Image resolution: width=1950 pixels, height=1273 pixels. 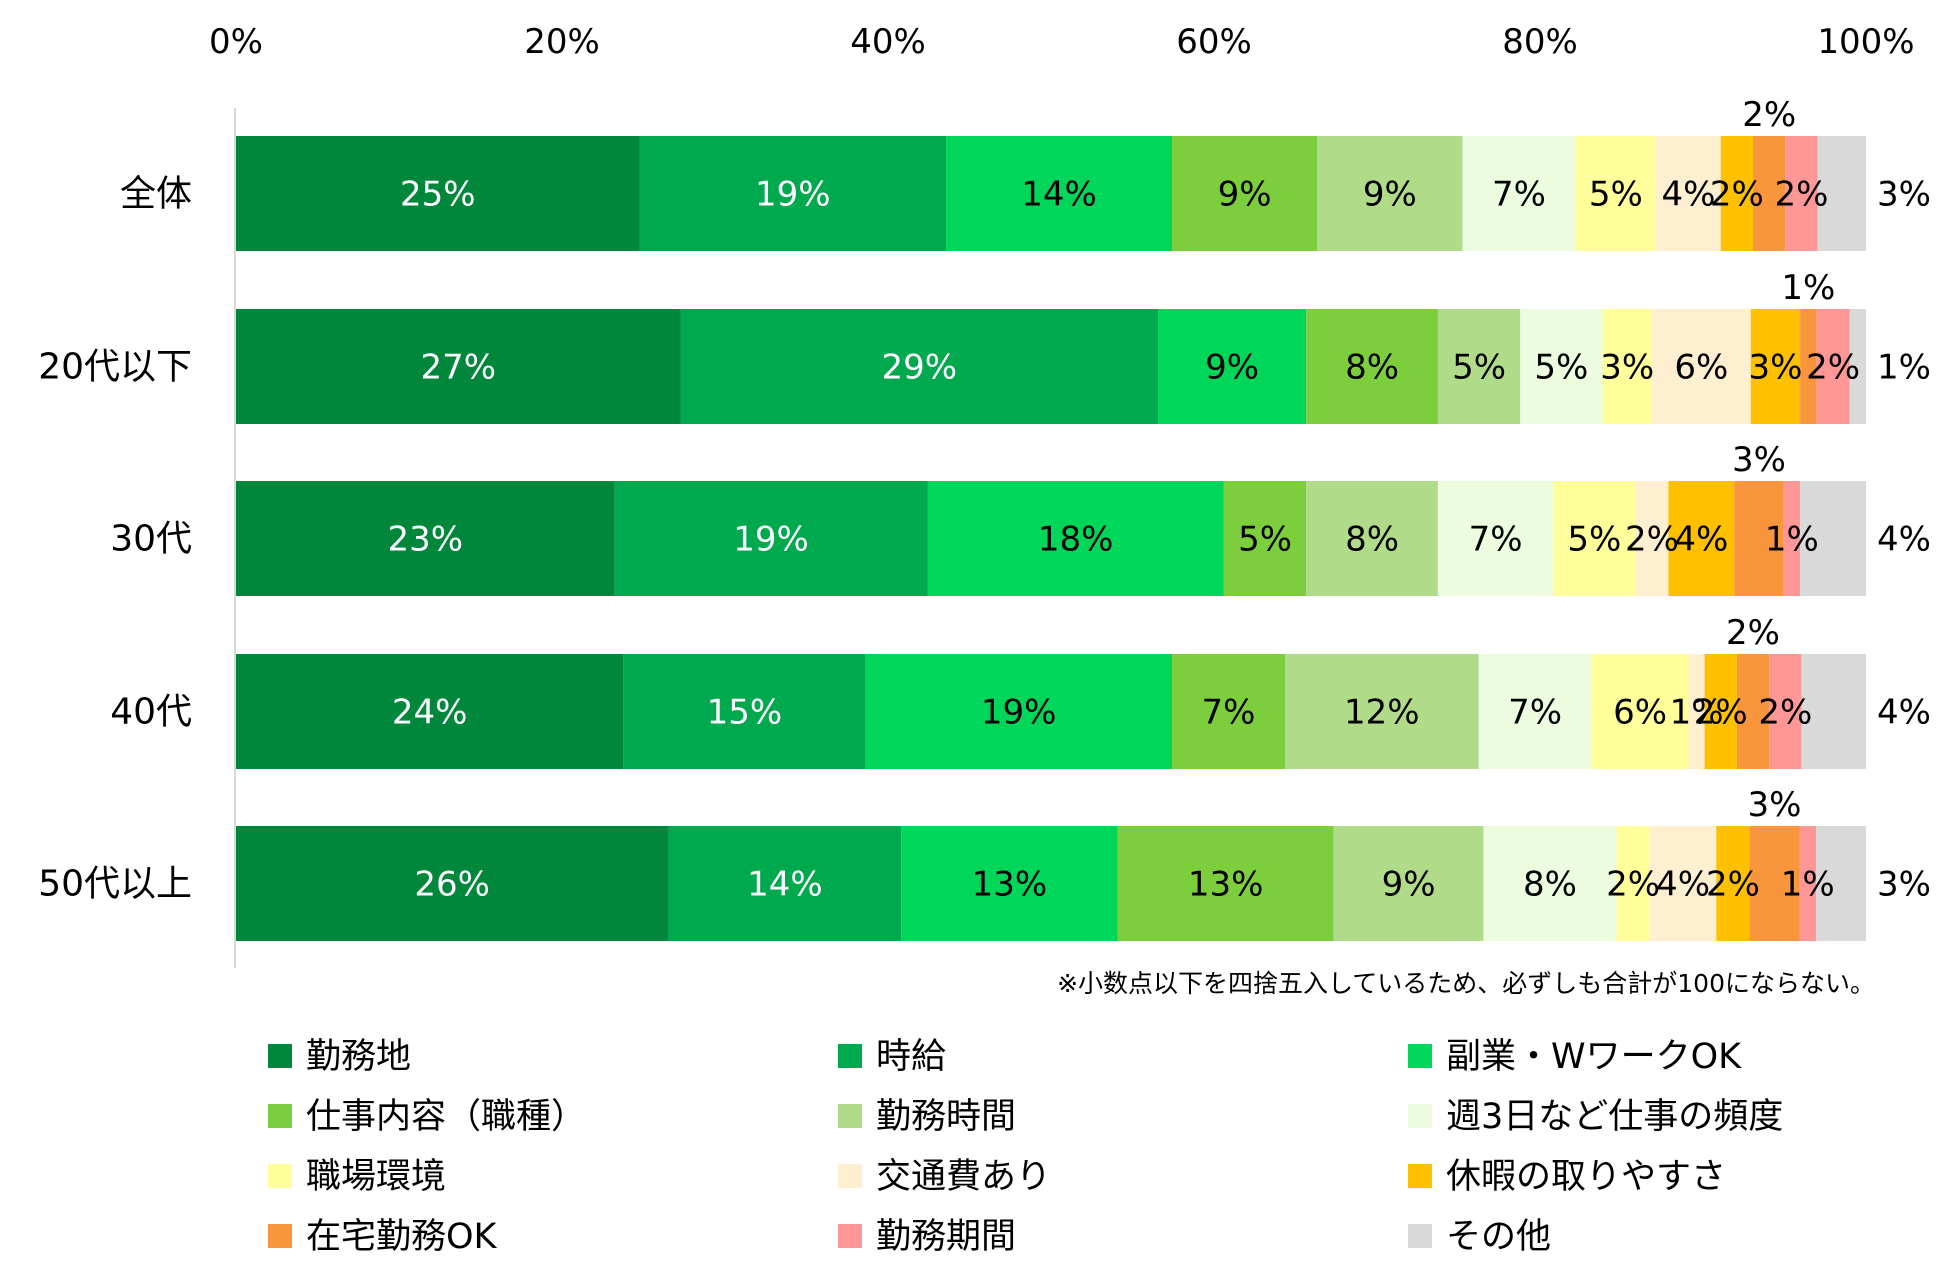 What do you see at coordinates (1586, 1177) in the screenshot?
I see `legend-label: 休暇の取りやすさ` at bounding box center [1586, 1177].